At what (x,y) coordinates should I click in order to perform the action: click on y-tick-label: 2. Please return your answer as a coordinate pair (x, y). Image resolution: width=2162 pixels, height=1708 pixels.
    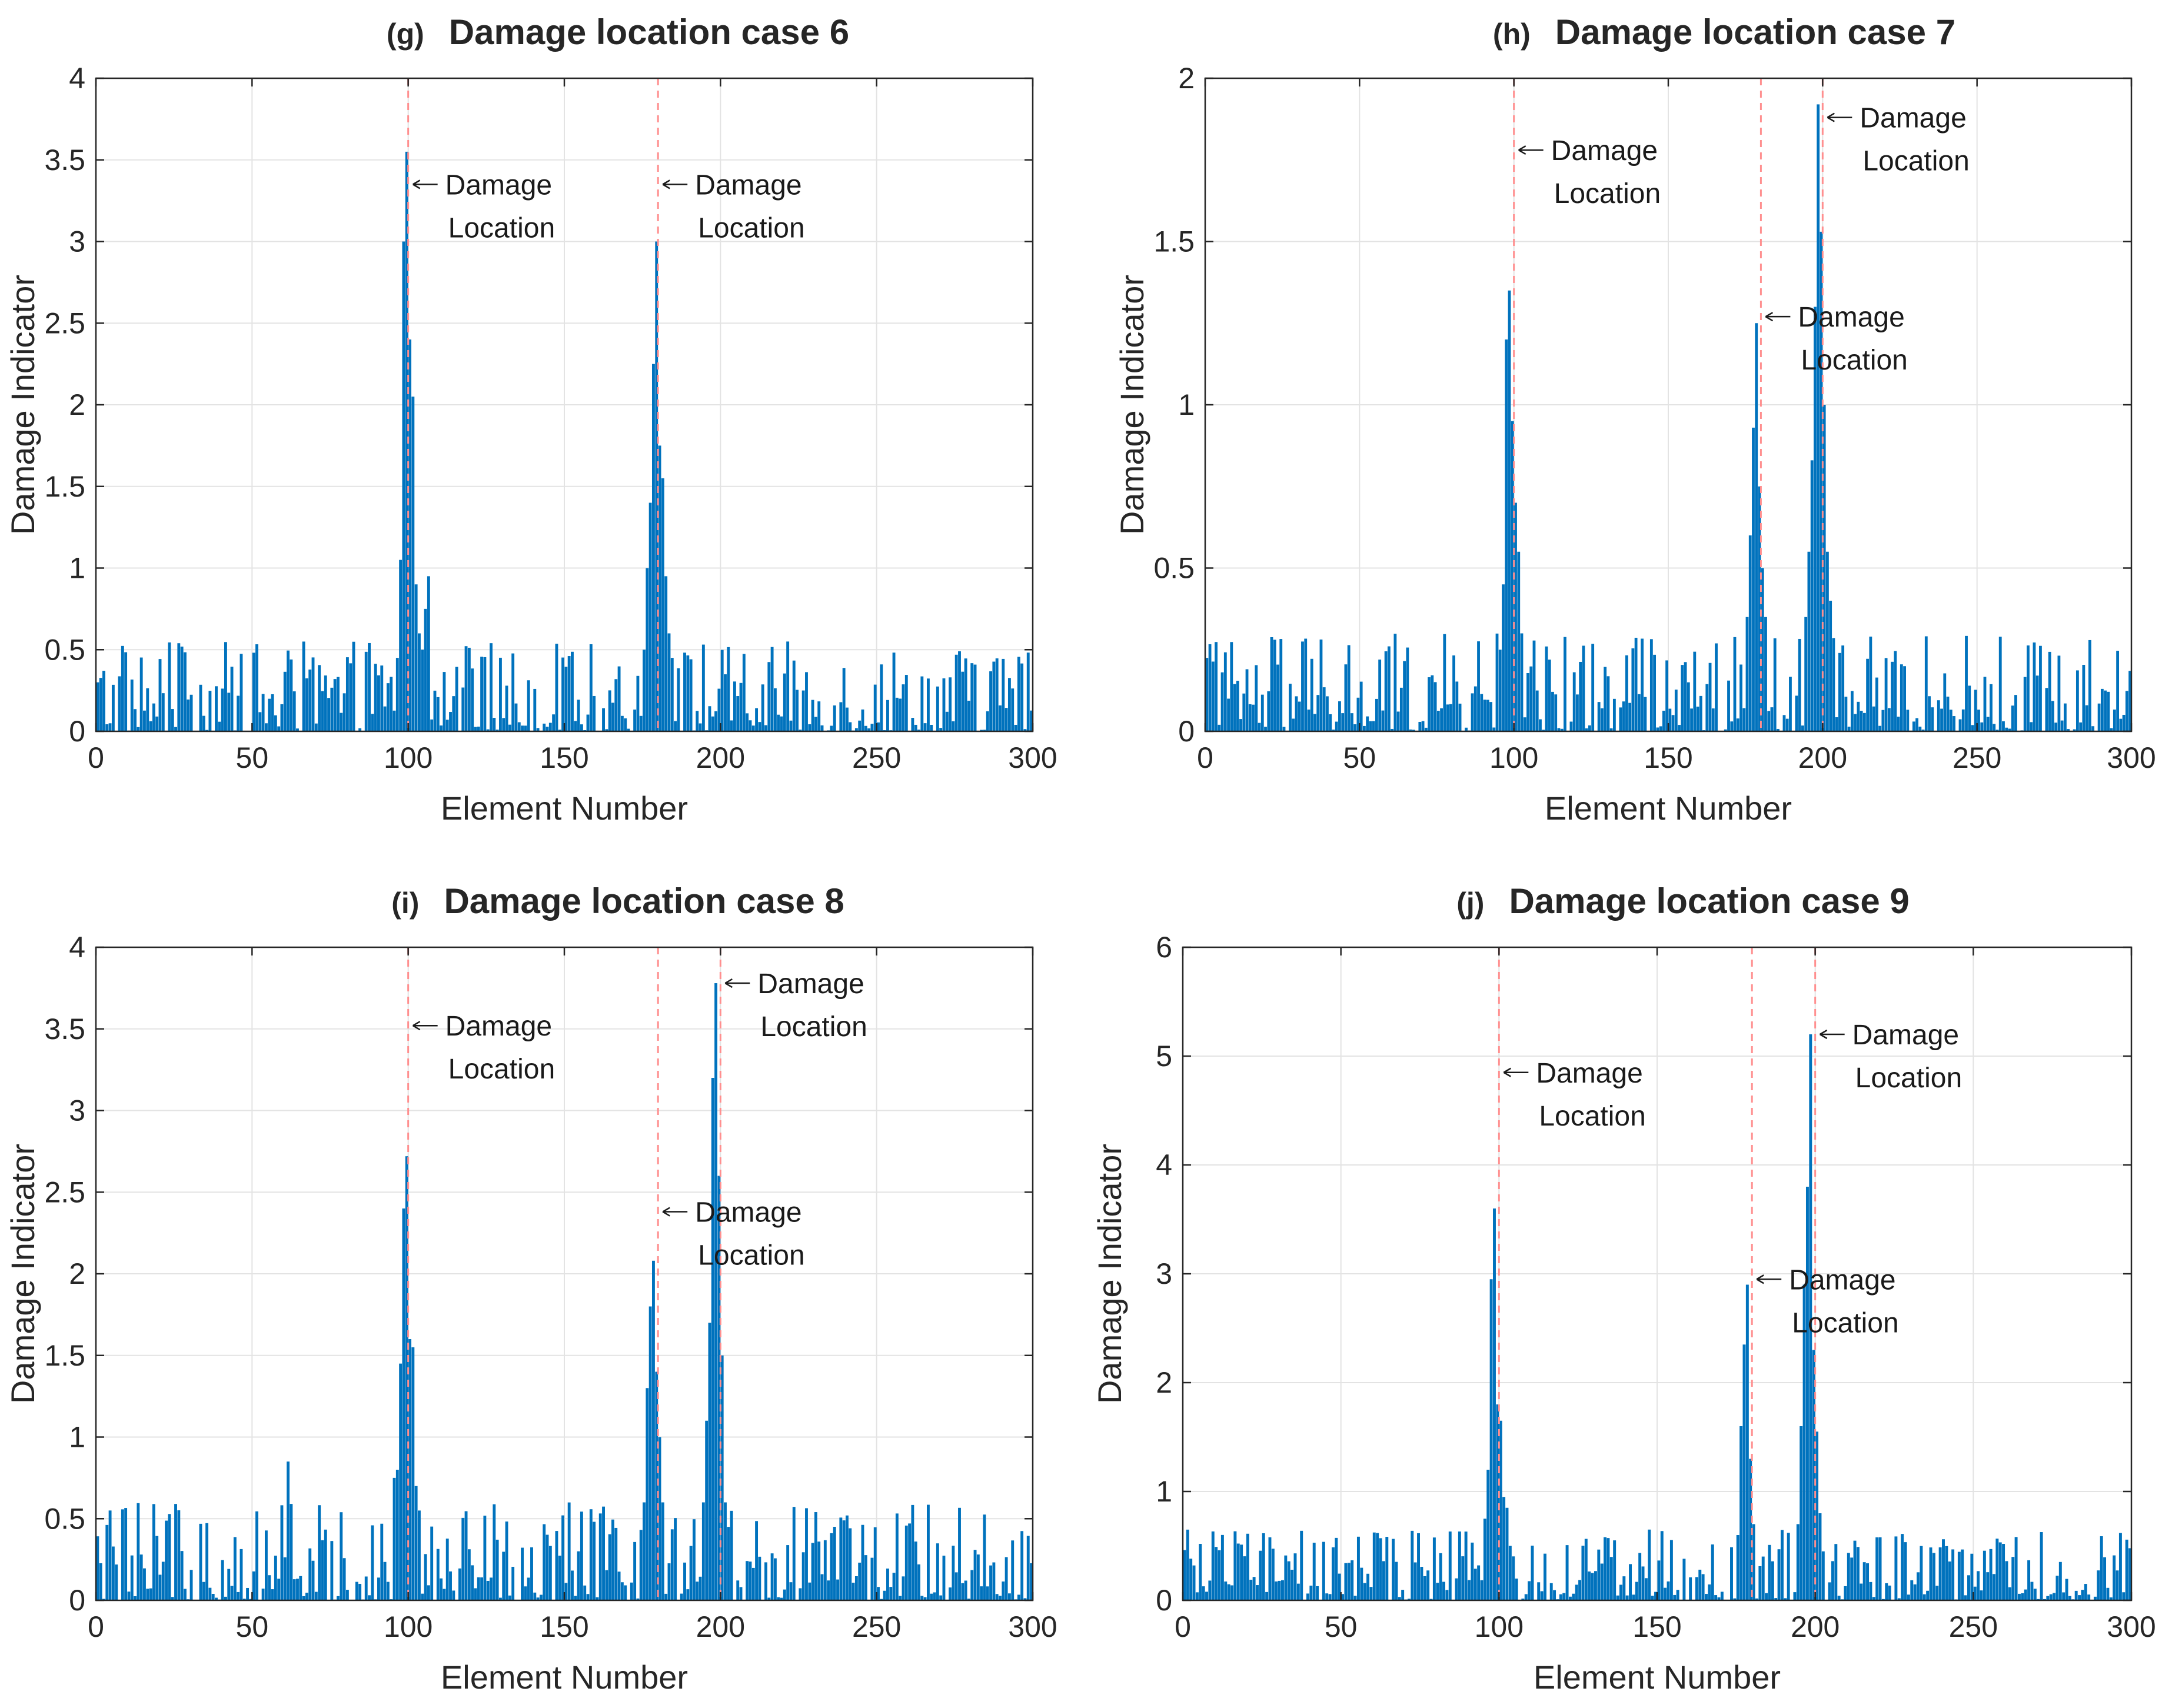
    Looking at the image, I should click on (1164, 1382).